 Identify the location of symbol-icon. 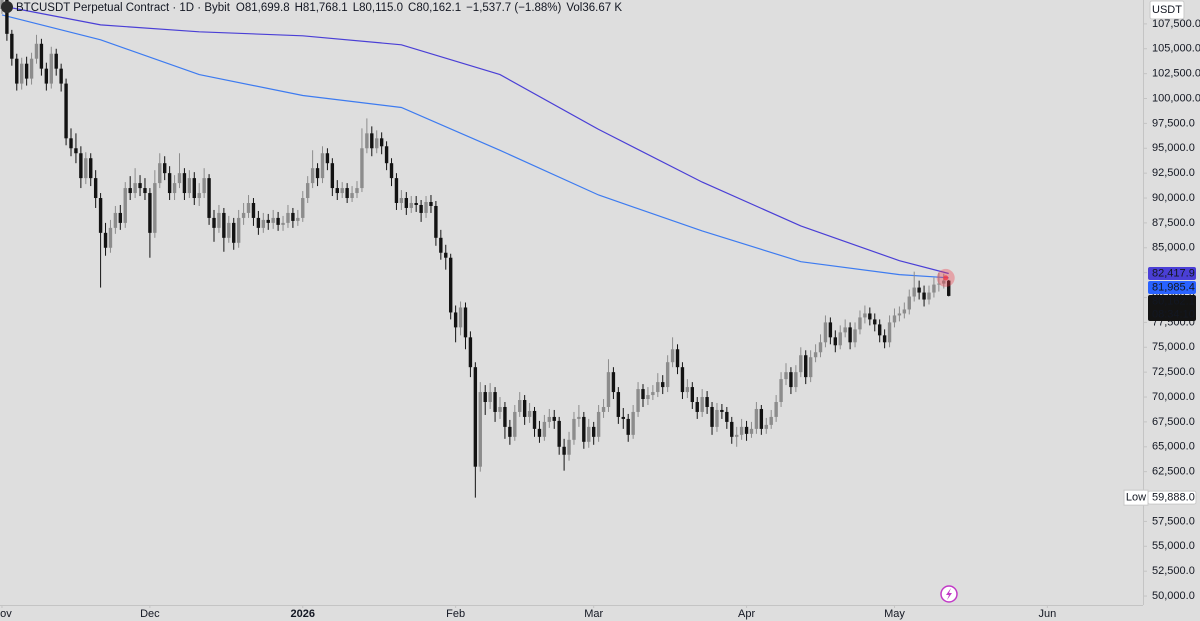
(7, 7).